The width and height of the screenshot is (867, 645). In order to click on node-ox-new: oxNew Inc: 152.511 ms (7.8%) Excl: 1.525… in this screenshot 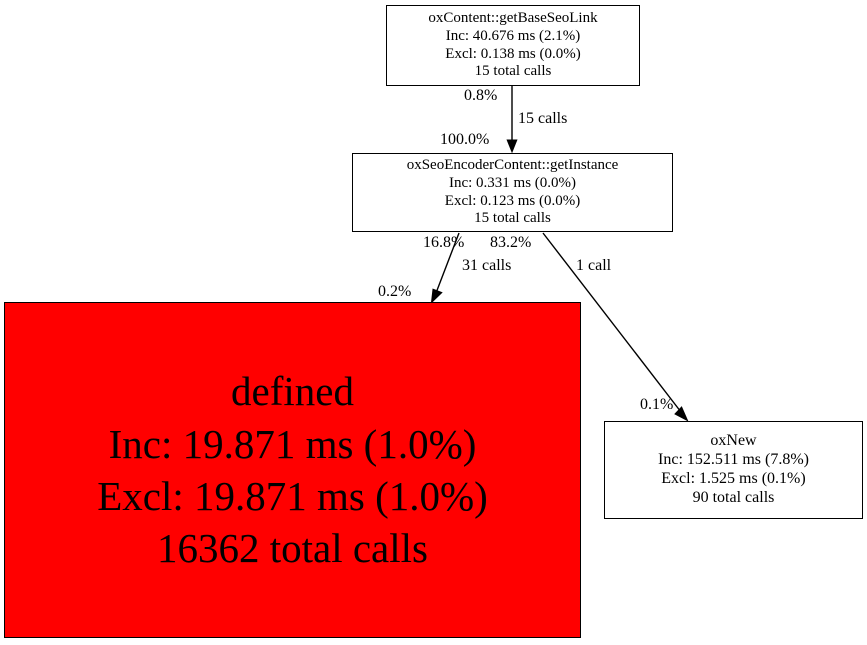, I will do `click(733, 470)`.